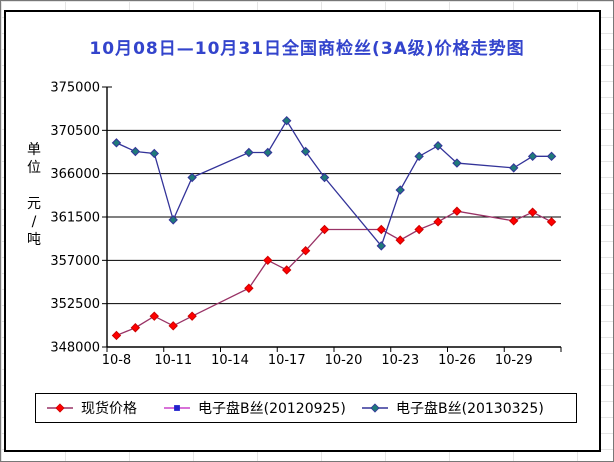 The height and width of the screenshot is (462, 614). I want to click on chart-title: 10月08日—10月31日全国商检丝(3A级)价格走势图, so click(307, 49).